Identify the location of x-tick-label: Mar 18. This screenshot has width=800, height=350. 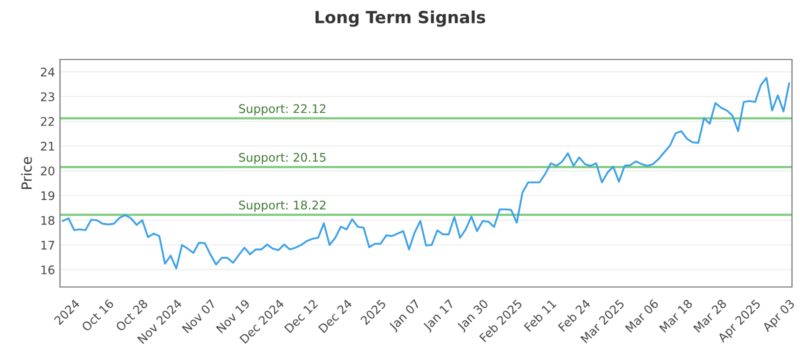
(675, 315).